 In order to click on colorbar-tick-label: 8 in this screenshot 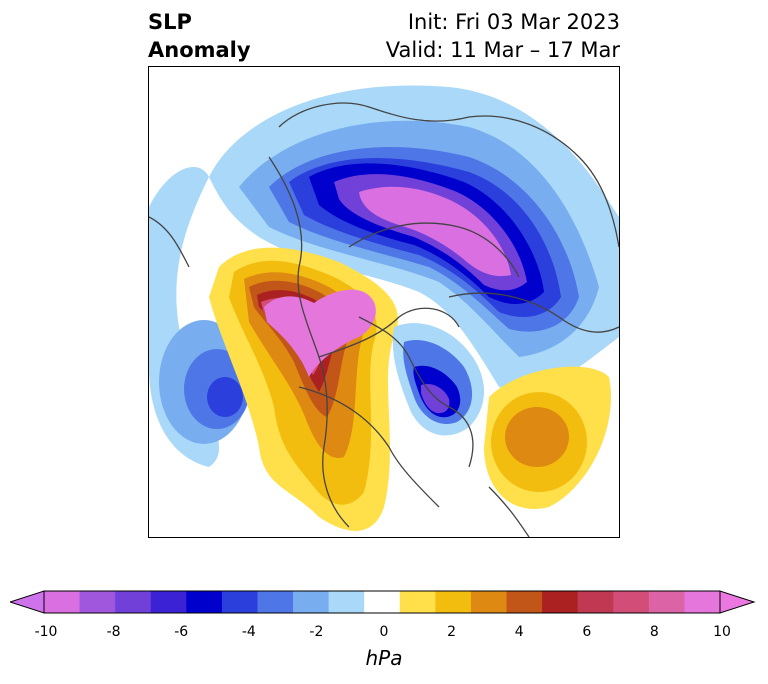, I will do `click(654, 632)`.